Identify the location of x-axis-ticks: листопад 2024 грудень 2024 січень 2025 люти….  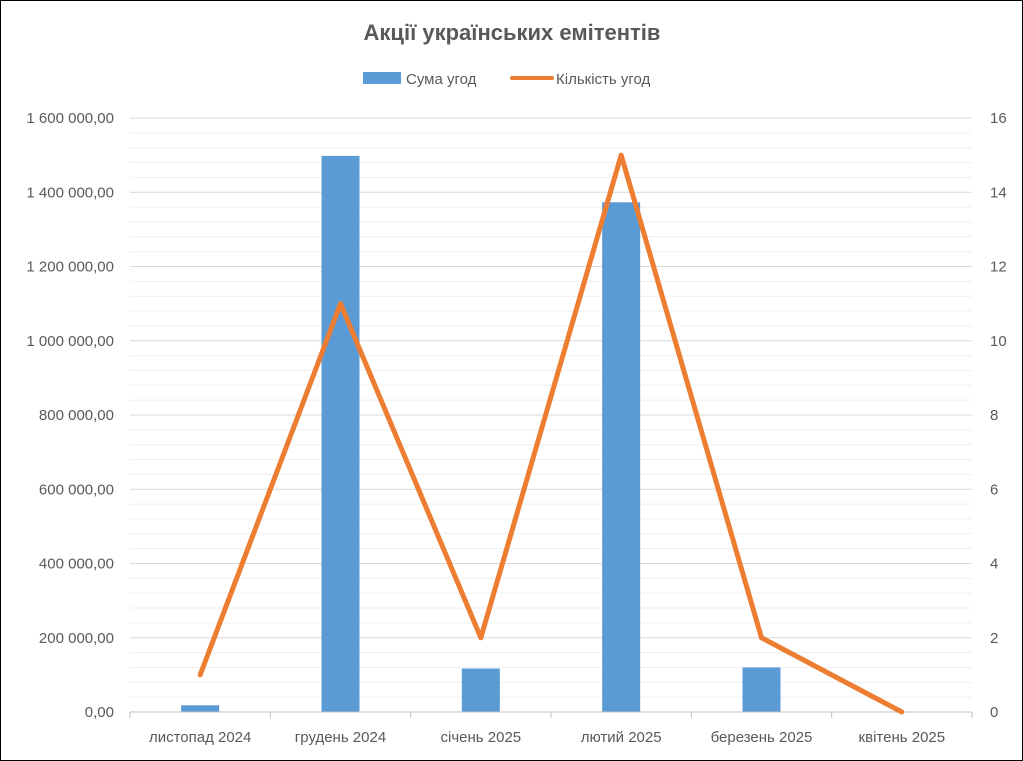
(547, 737).